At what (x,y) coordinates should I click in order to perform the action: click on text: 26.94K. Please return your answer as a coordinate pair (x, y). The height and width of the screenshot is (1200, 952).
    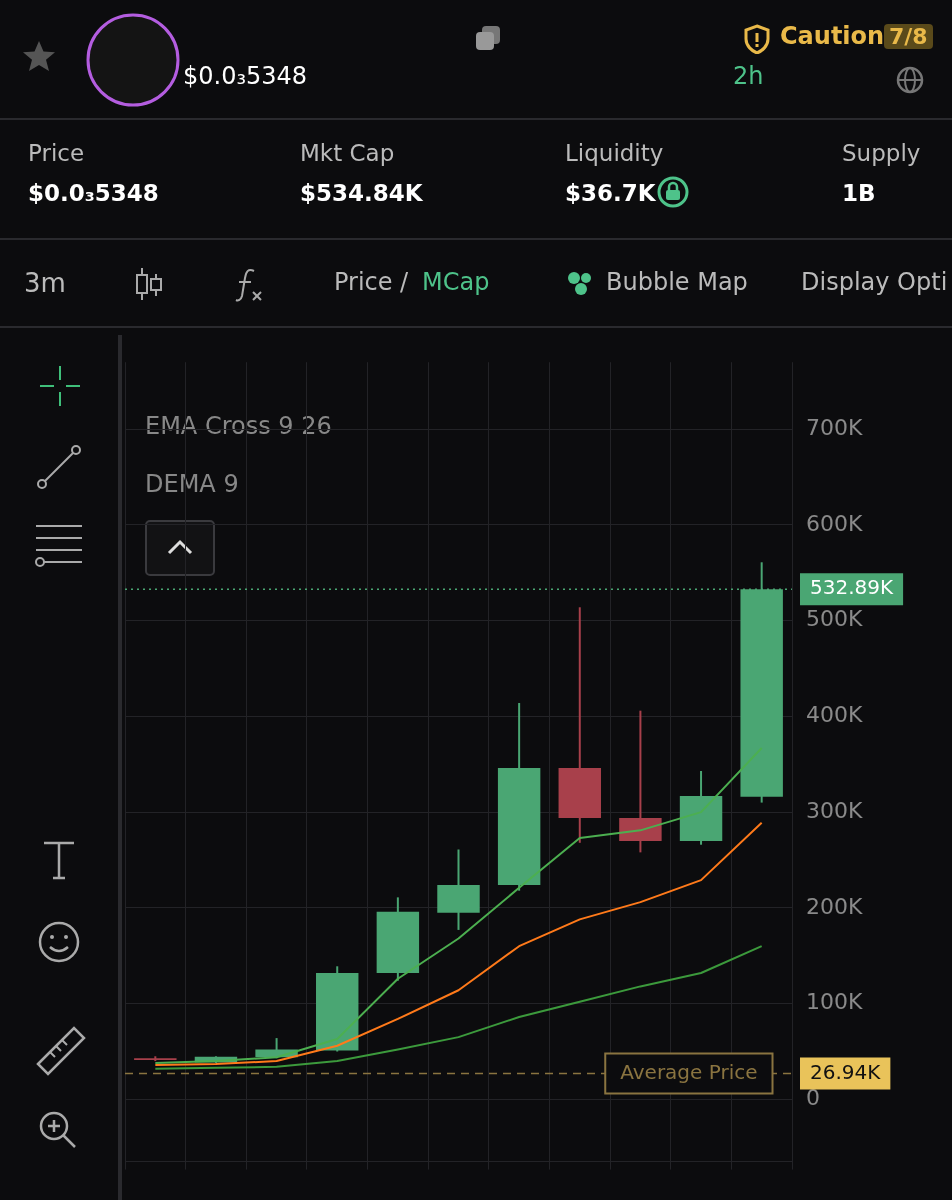
    Looking at the image, I should click on (846, 1071).